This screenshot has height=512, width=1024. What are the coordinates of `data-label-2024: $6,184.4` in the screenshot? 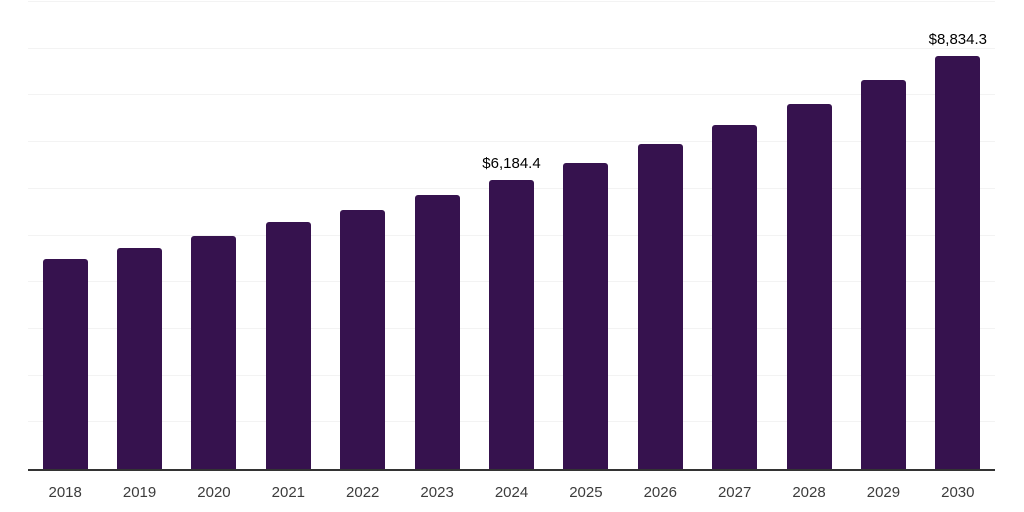 It's located at (511, 164).